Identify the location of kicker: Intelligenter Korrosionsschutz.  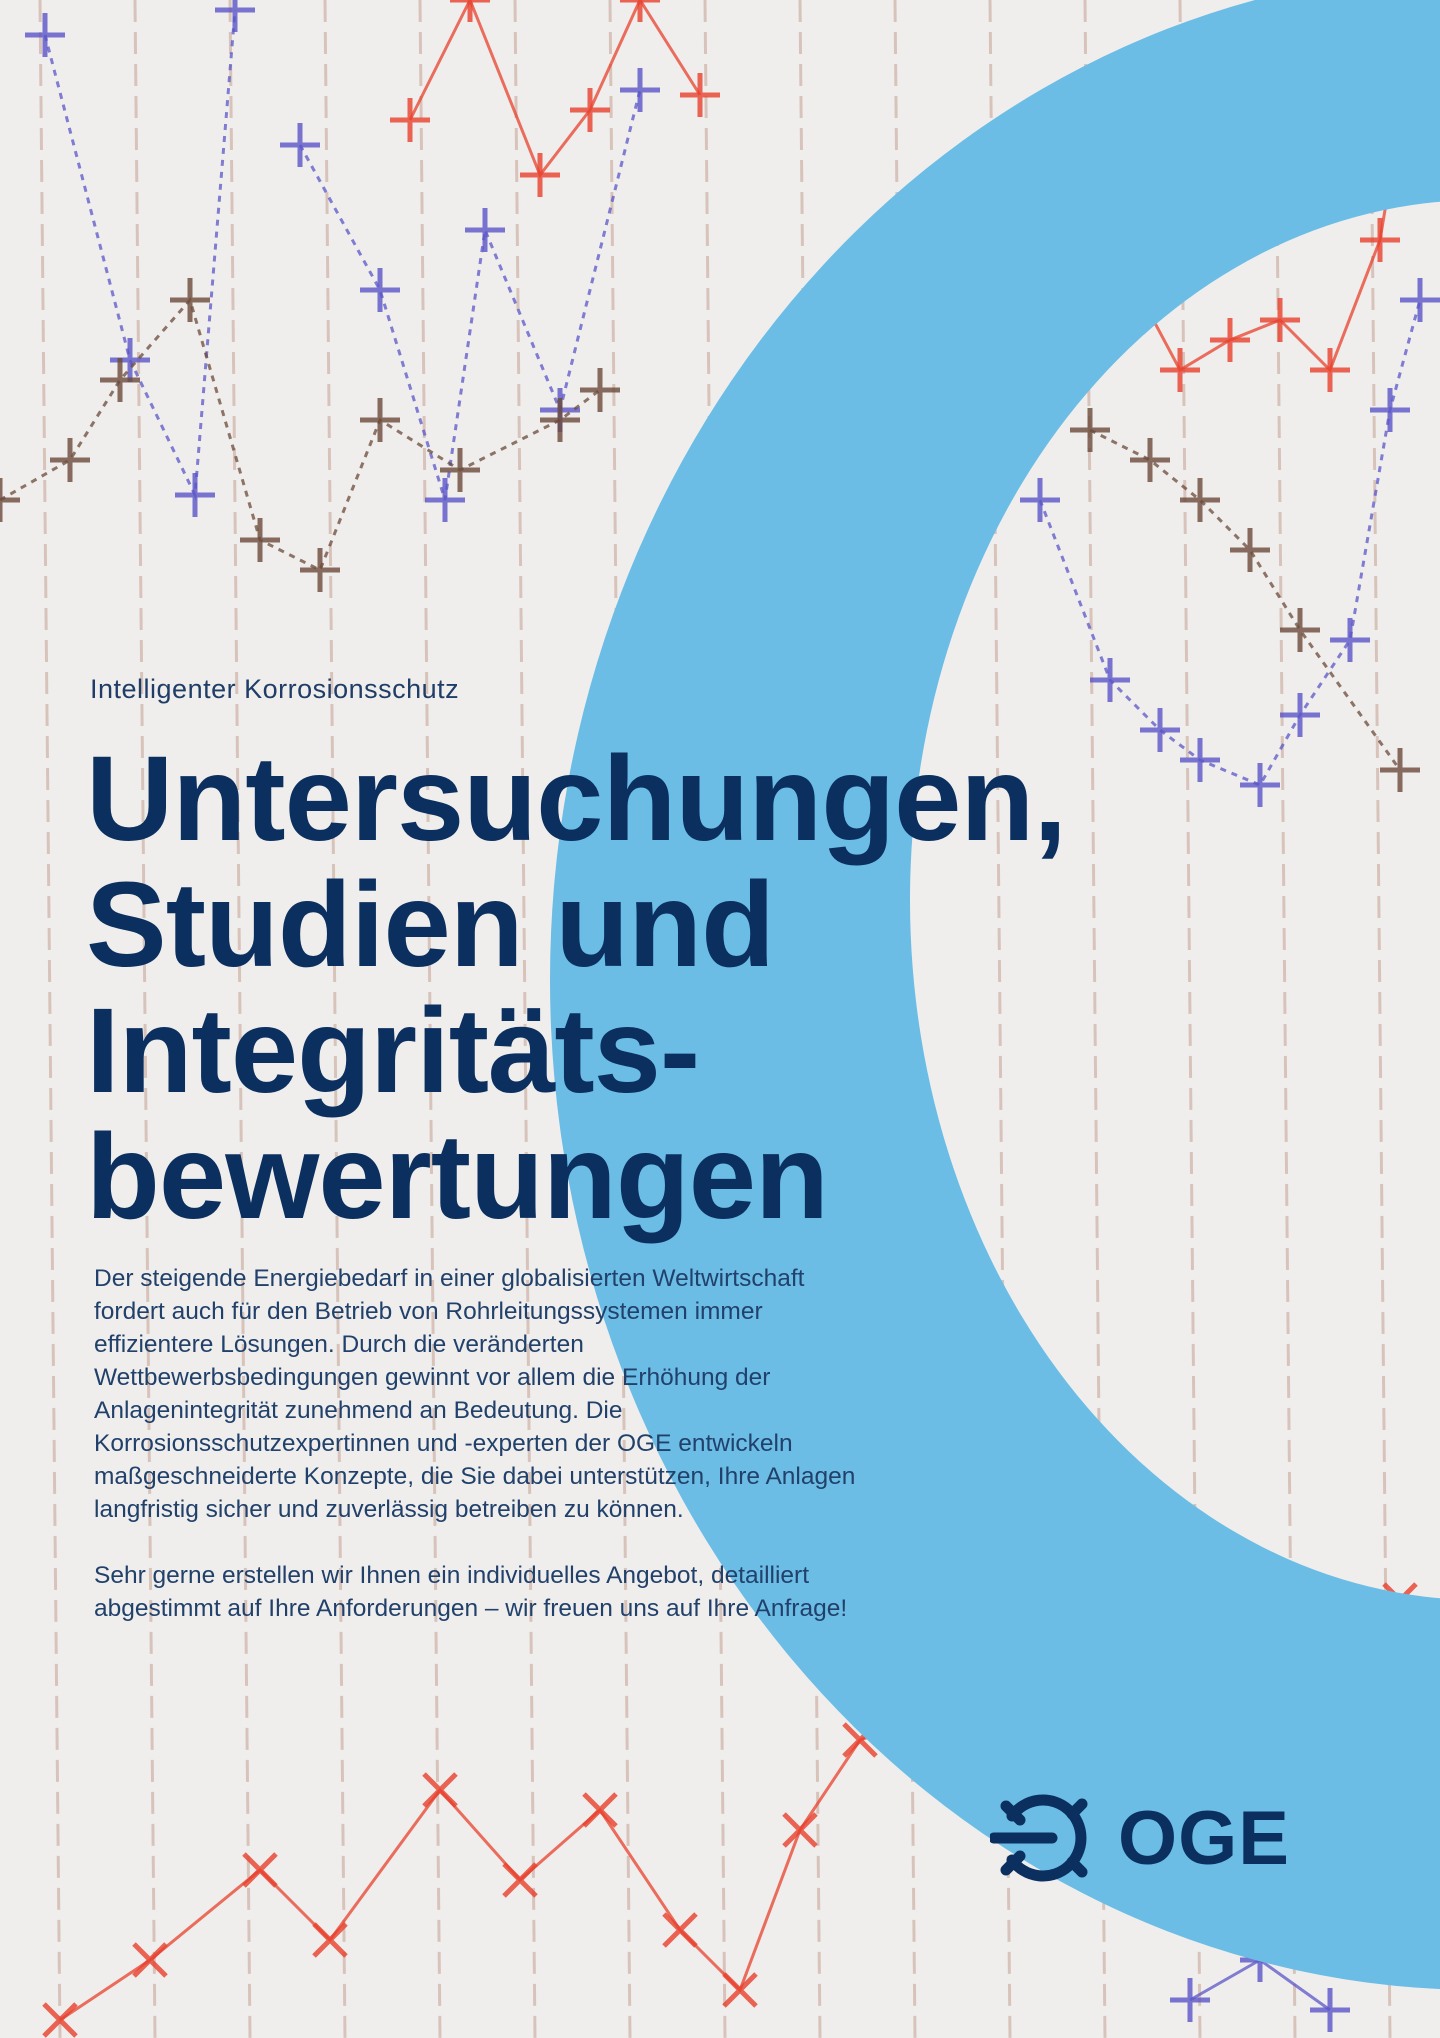
(275, 689).